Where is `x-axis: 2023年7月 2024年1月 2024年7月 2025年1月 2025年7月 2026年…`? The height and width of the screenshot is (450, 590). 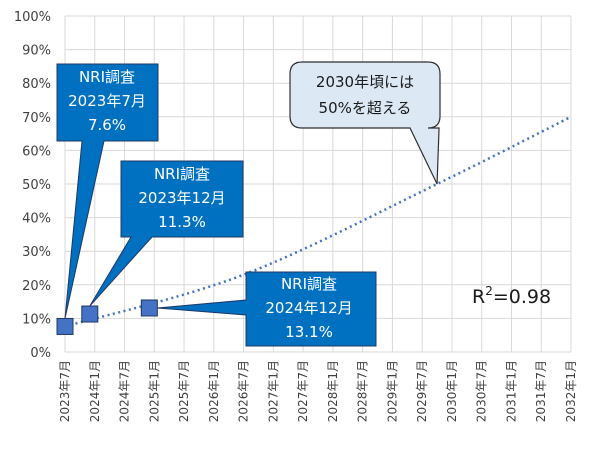
x-axis: 2023年7月 2024年1月 2024年7月 2025年1月 2025年7月 2026年… is located at coordinates (318, 391).